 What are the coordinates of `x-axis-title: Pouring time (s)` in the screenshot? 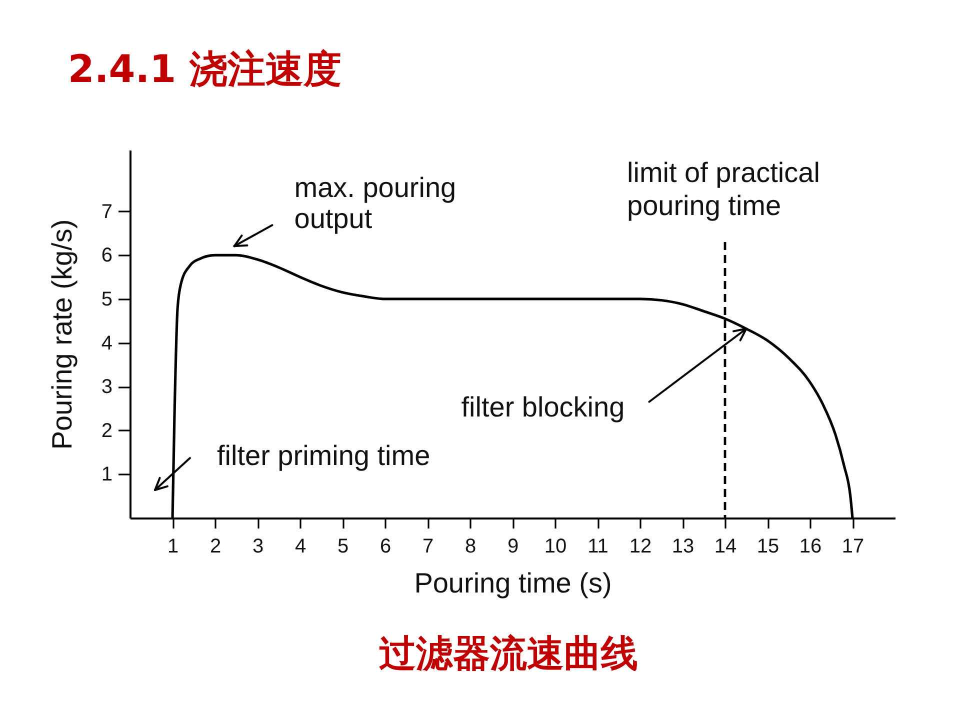 It's located at (513, 583).